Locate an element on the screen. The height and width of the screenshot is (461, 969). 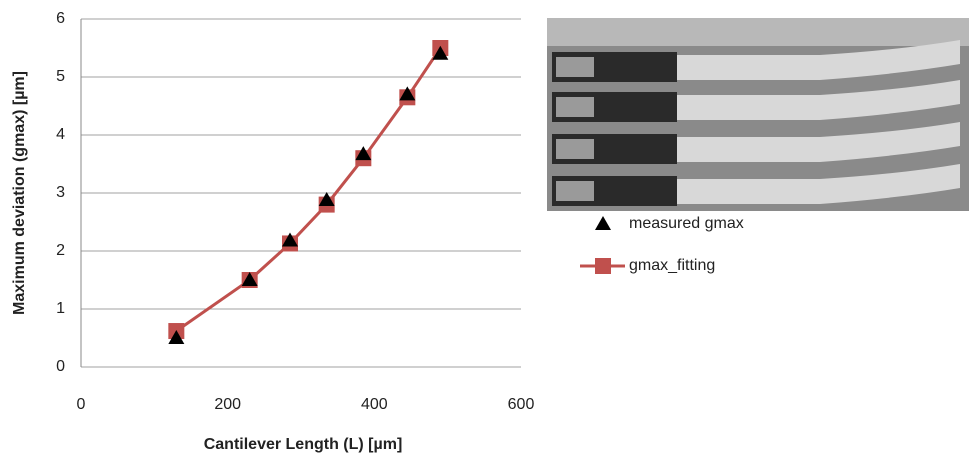
legend-label: gmax_fitting is located at coordinates (672, 265).